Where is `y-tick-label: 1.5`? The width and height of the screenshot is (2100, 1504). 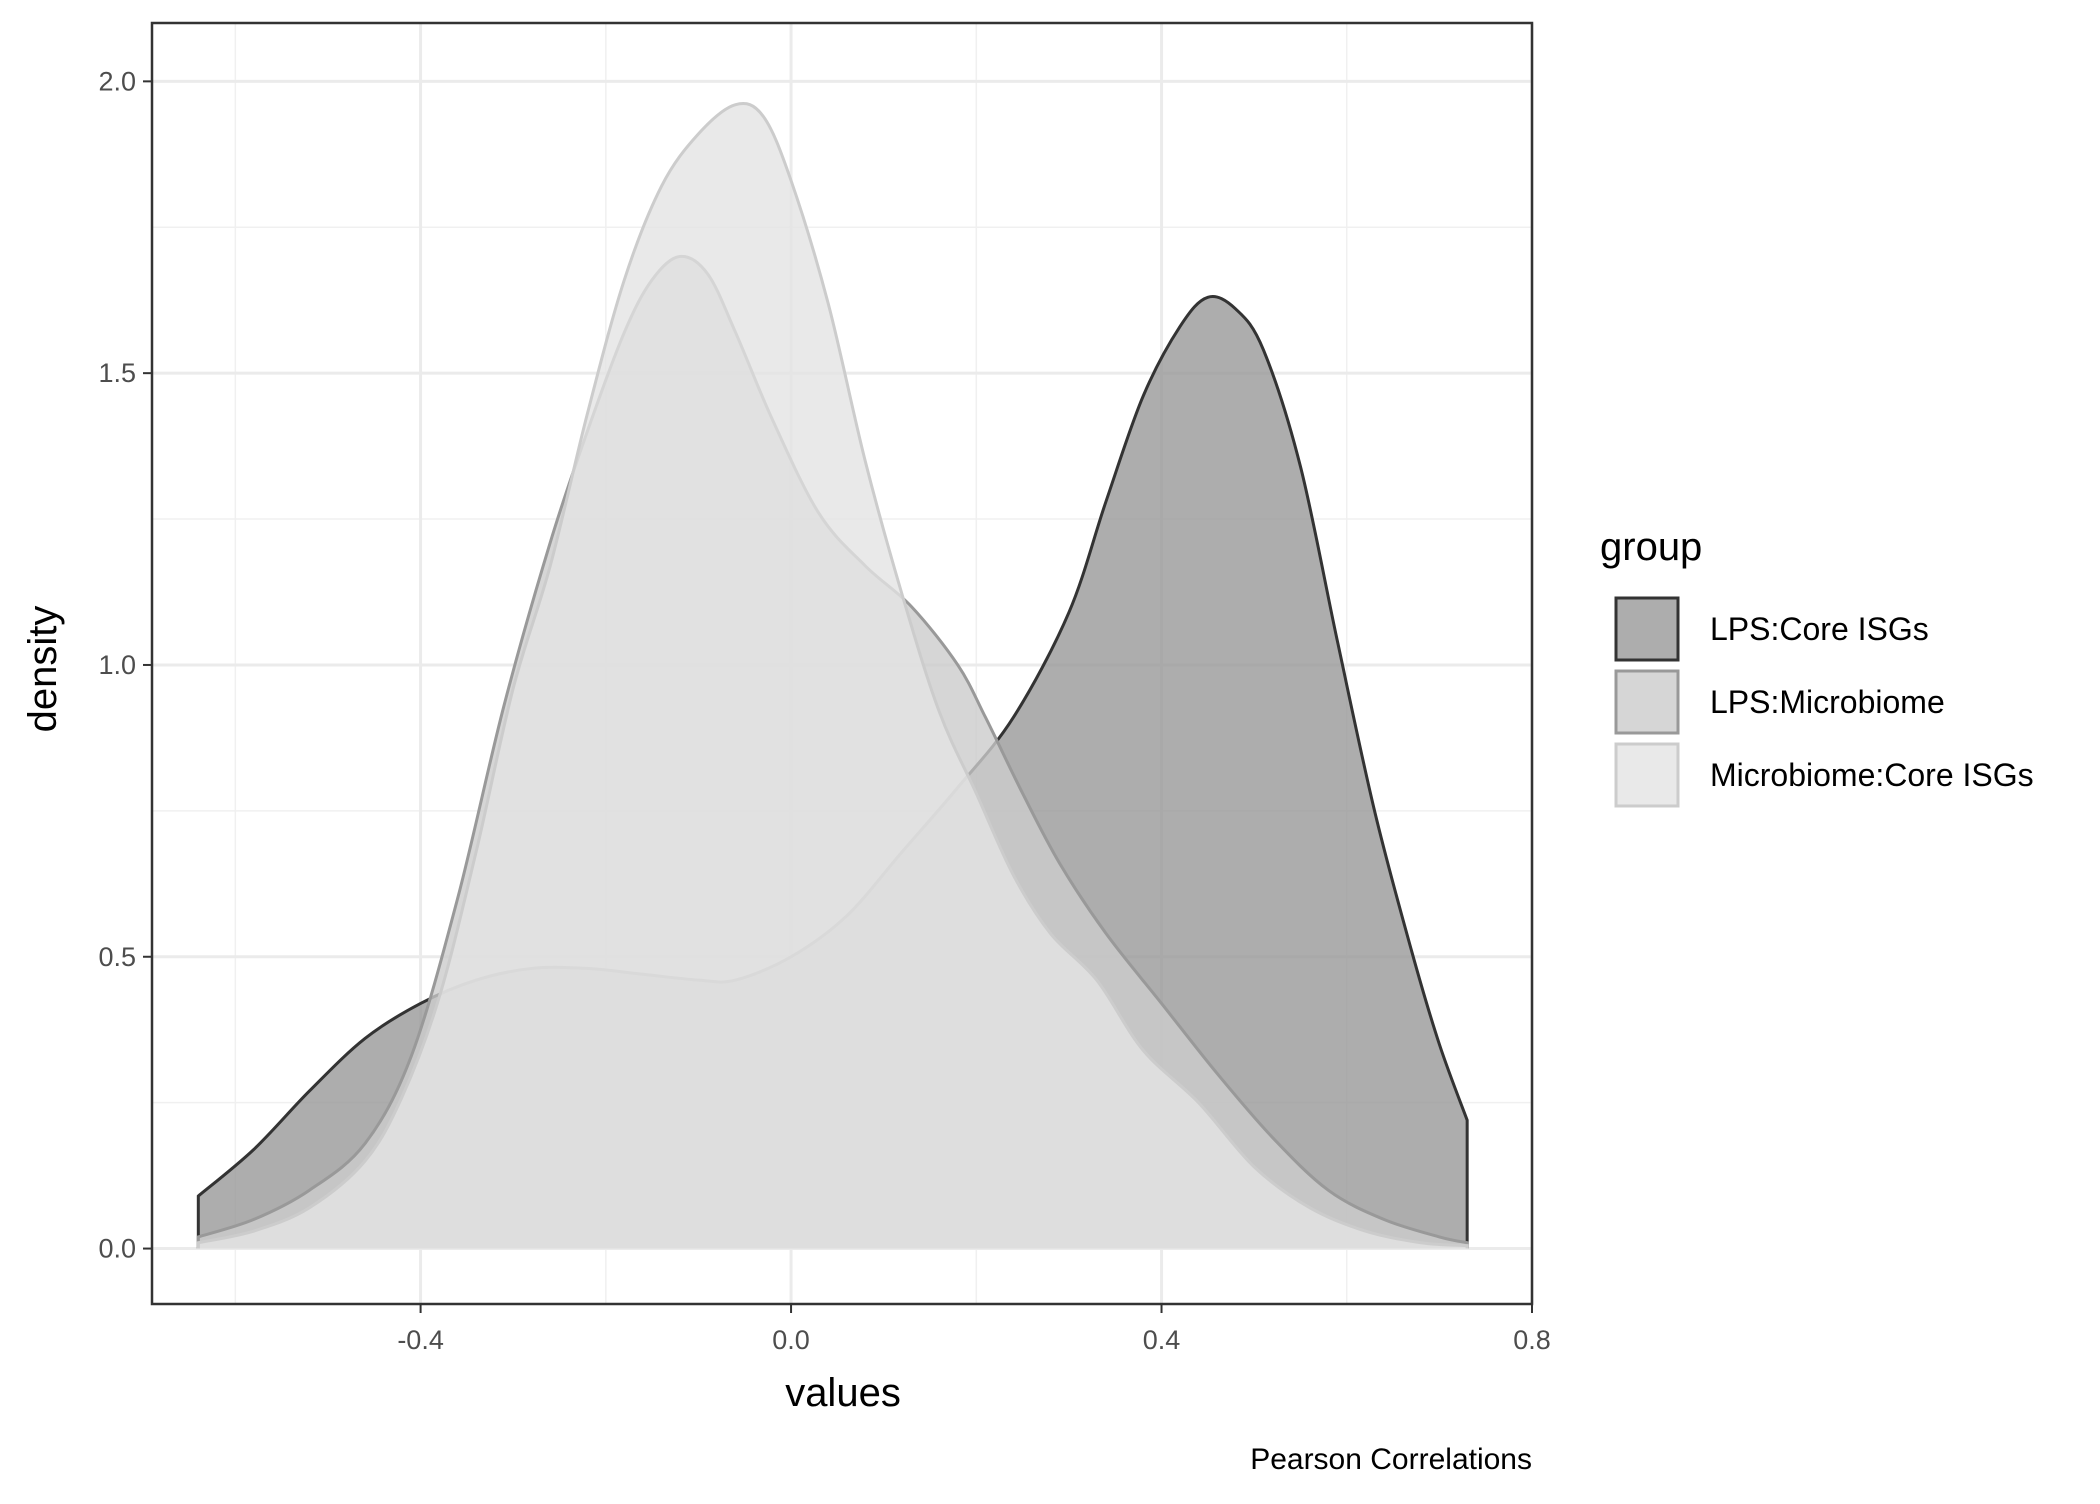
y-tick-label: 1.5 is located at coordinates (117, 373).